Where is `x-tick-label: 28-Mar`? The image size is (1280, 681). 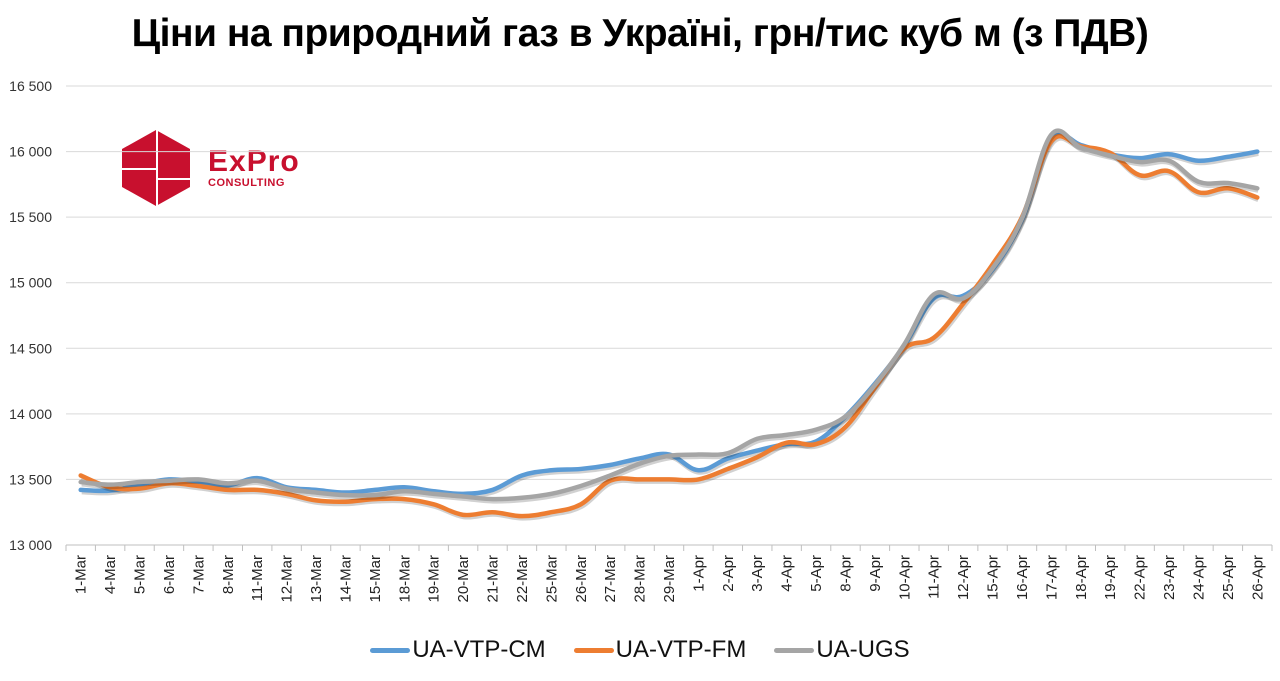 x-tick-label: 28-Mar is located at coordinates (640, 579).